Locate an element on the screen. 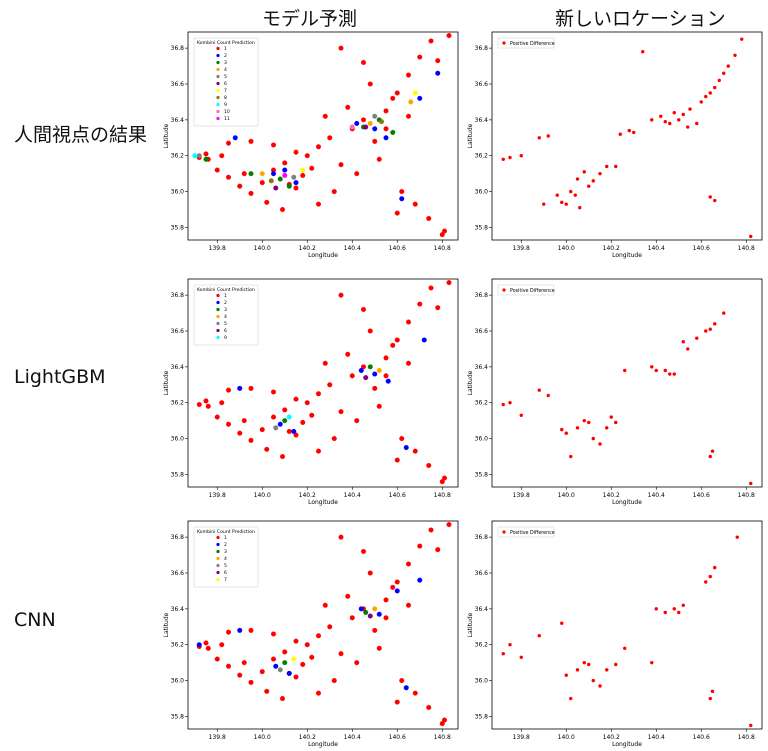 The height and width of the screenshot is (751, 768). legend: Positive Difference is located at coordinates (526, 290).